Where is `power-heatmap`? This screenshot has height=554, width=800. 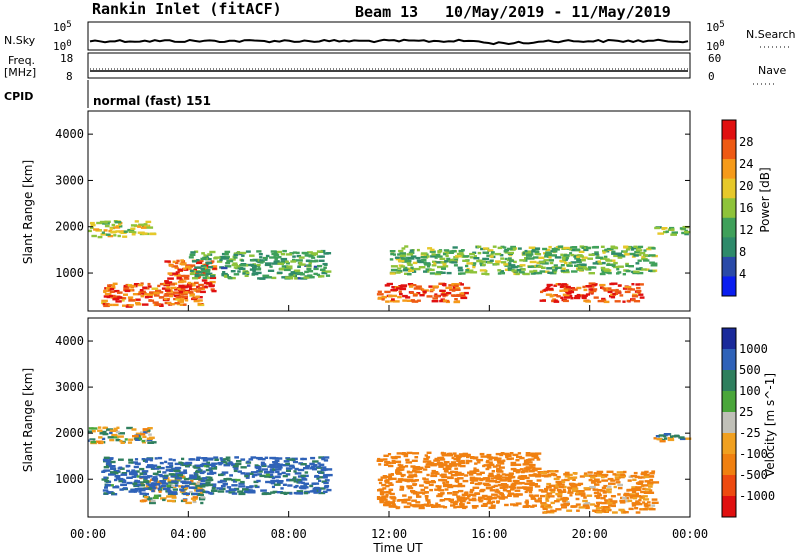
power-heatmap is located at coordinates (389, 264).